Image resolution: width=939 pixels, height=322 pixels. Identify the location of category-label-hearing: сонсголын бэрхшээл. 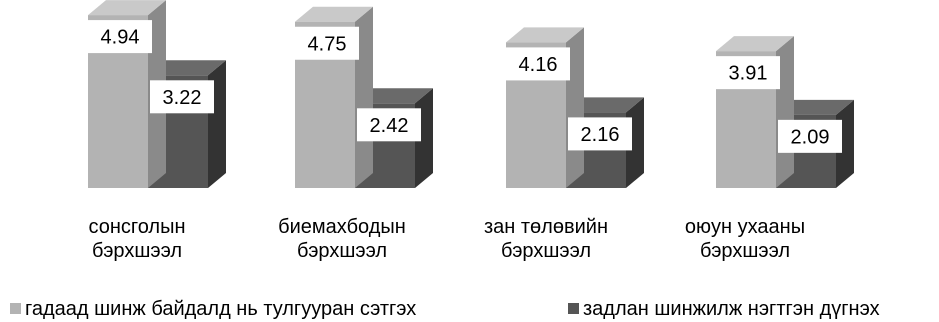
(137, 239).